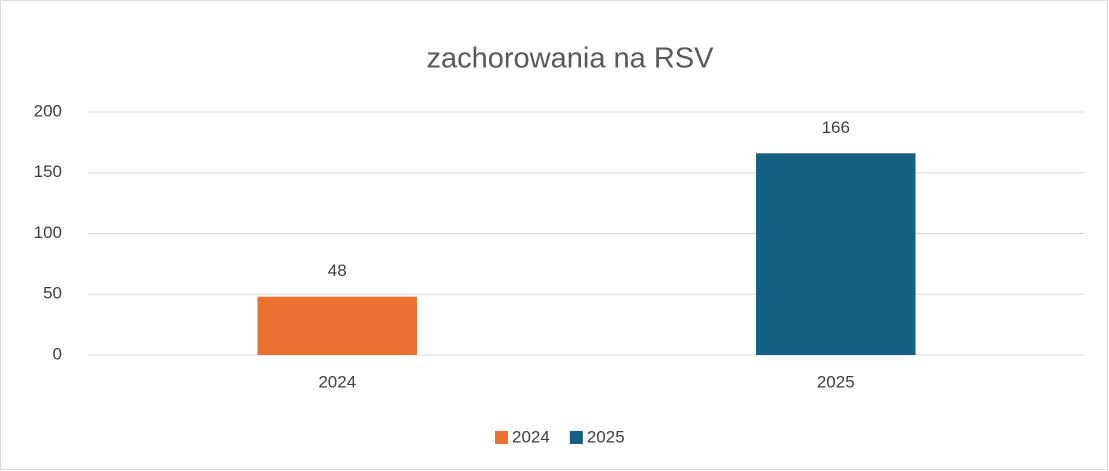  I want to click on data-label: 166, so click(836, 127).